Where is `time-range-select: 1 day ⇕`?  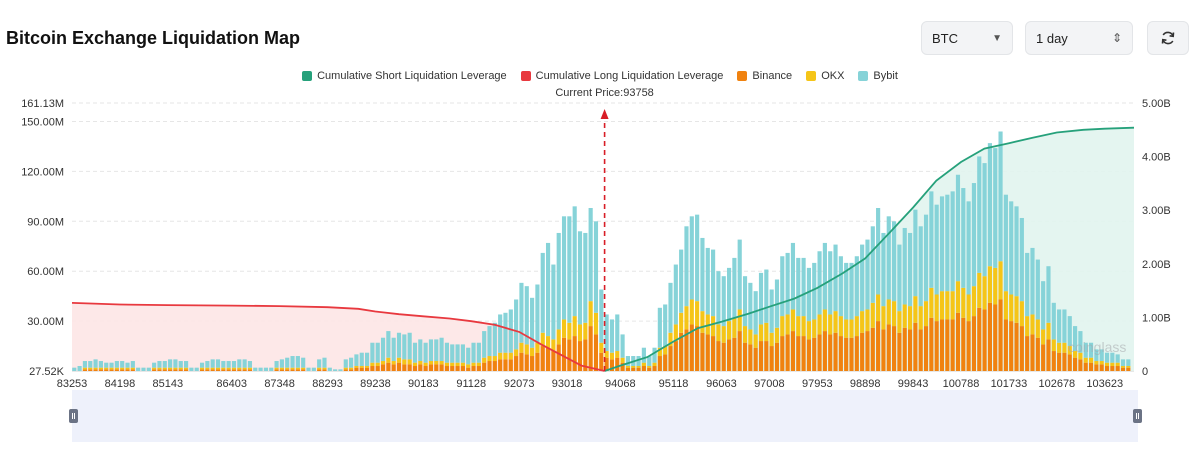 time-range-select: 1 day ⇕ is located at coordinates (1079, 38).